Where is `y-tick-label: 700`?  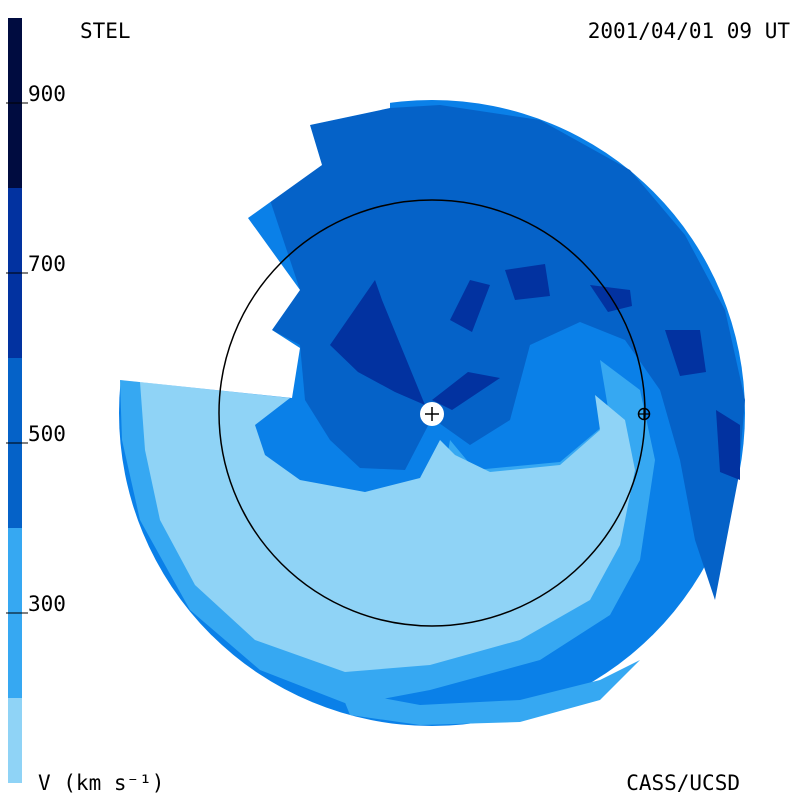 y-tick-label: 700 is located at coordinates (47, 264).